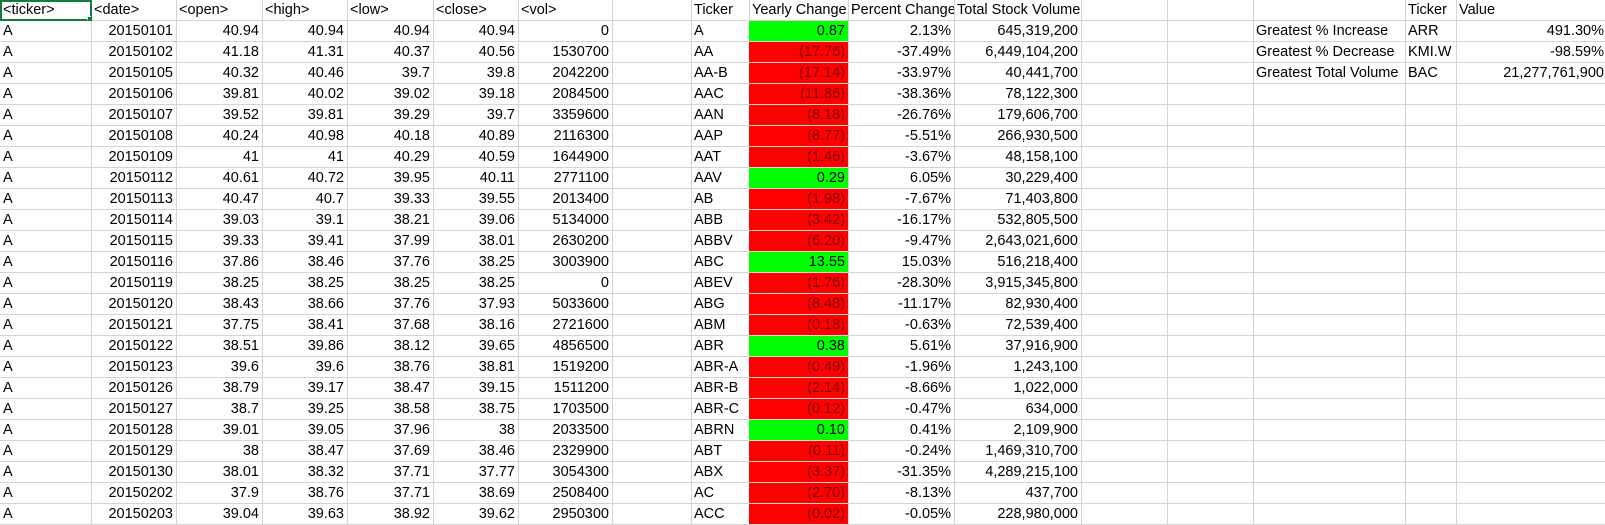  What do you see at coordinates (1018, 157) in the screenshot?
I see `total-volume-cell: 48,158,100` at bounding box center [1018, 157].